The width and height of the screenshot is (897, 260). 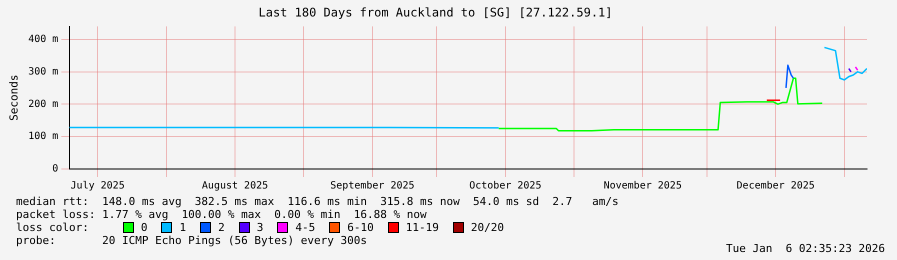 What do you see at coordinates (52, 227) in the screenshot?
I see `legend-title: loss color:` at bounding box center [52, 227].